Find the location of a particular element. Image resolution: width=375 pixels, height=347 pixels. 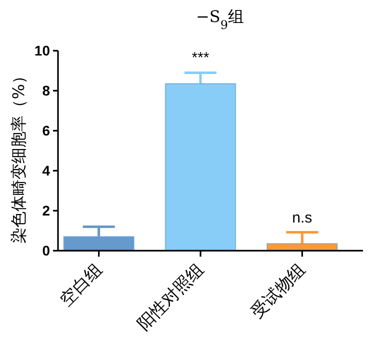

x-tick-label: 受试物组 is located at coordinates (278, 291).